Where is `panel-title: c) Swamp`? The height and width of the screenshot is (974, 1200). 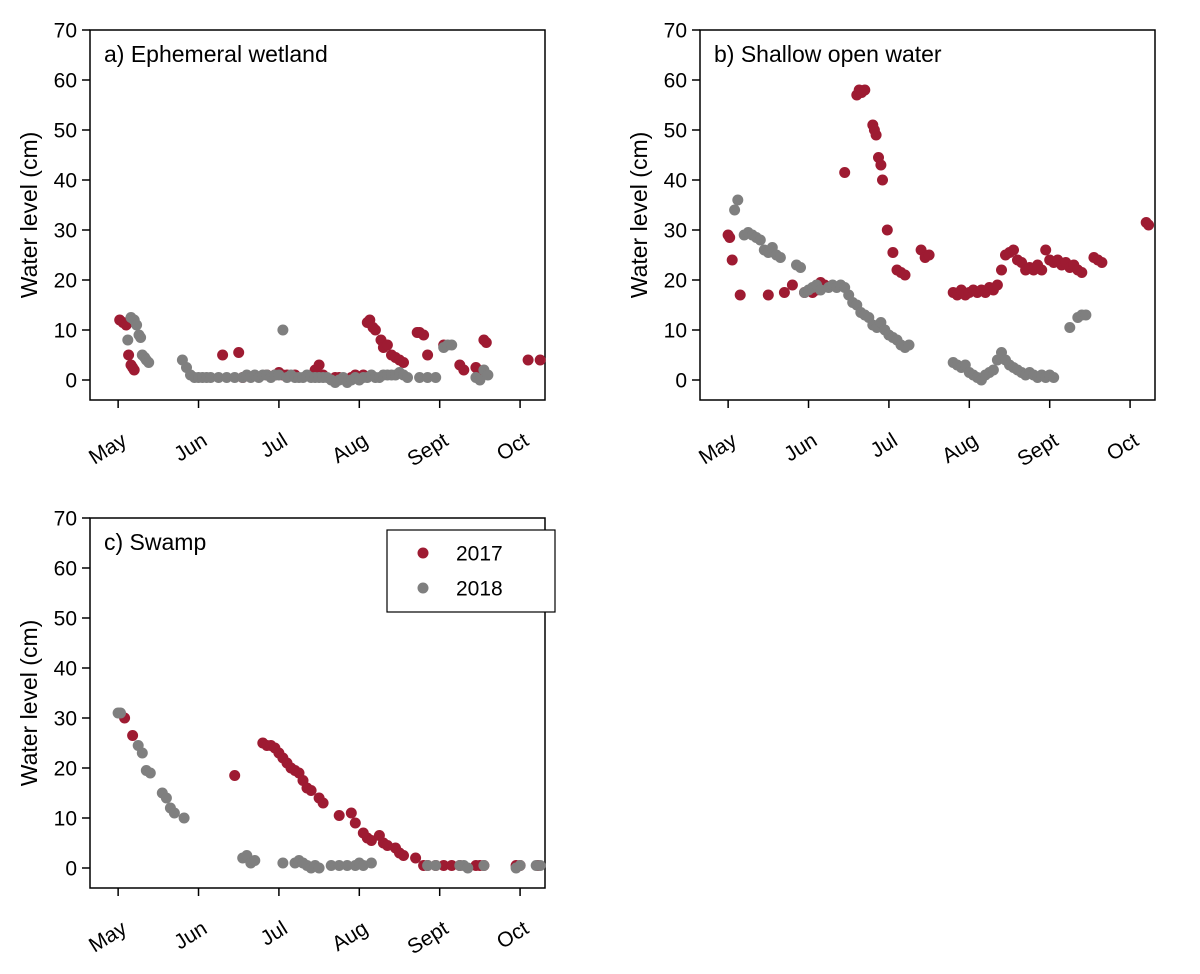
panel-title: c) Swamp is located at coordinates (155, 542).